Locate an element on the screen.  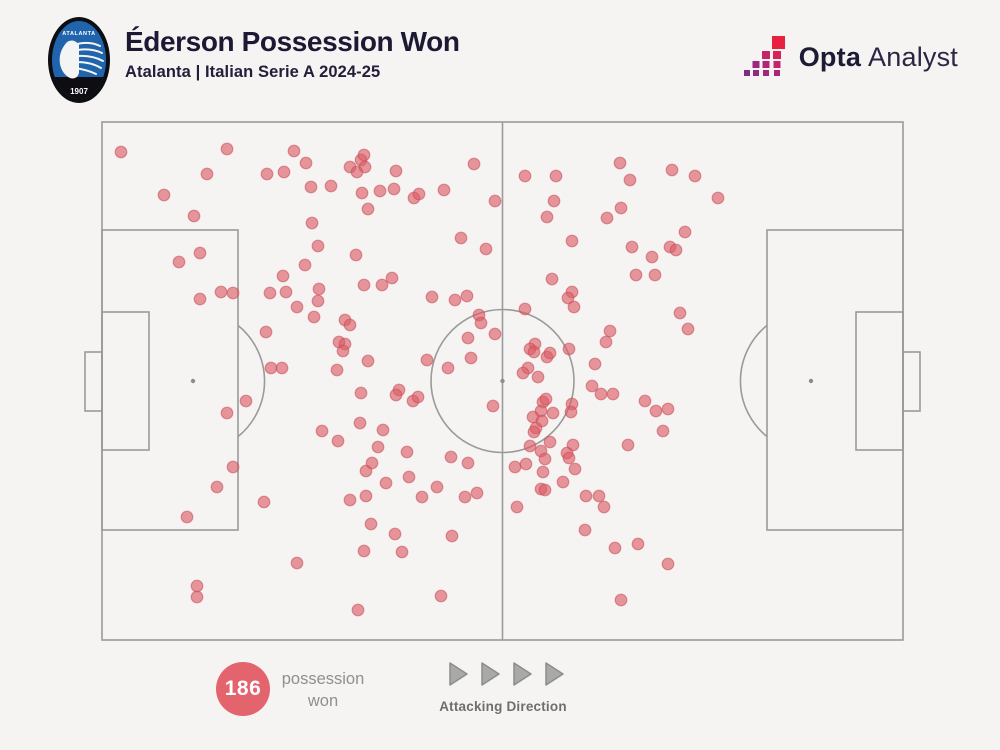
opta-mark-icon is located at coordinates (764, 56).